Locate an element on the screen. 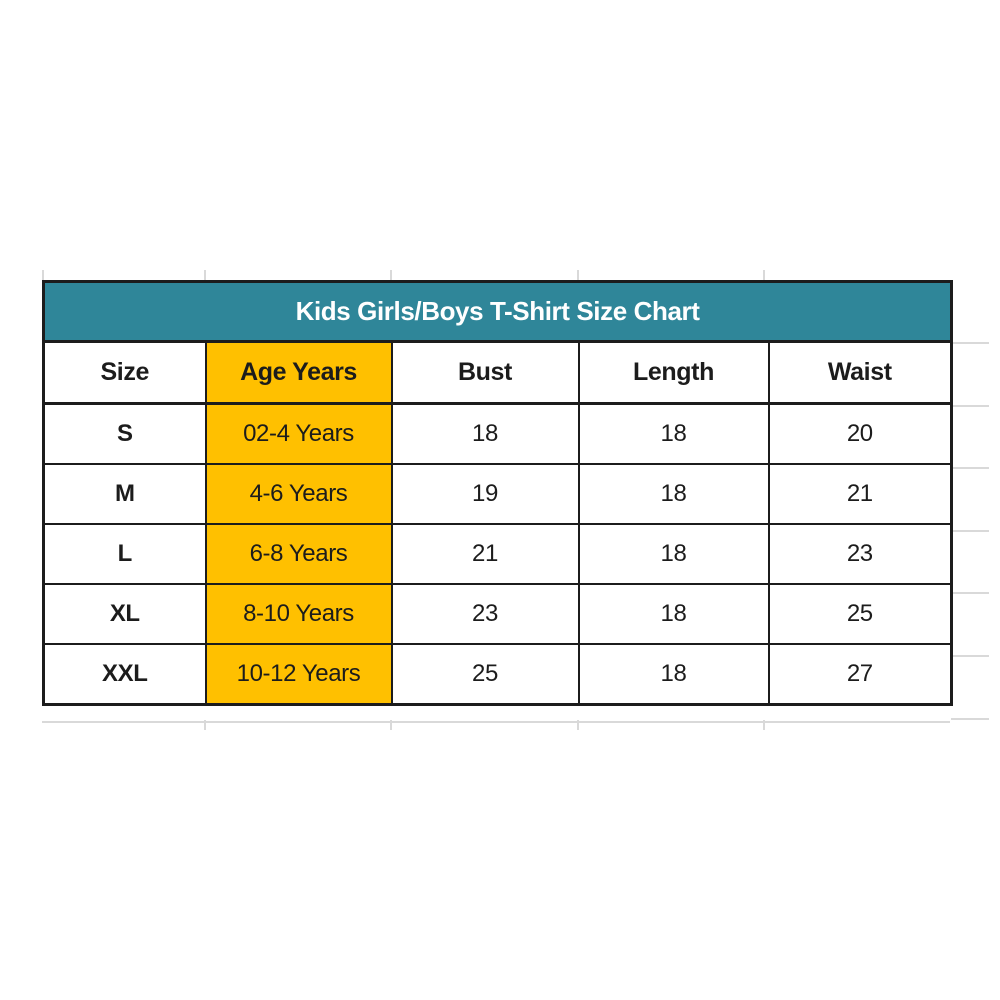 The width and height of the screenshot is (1000, 1000). cell-waist: 20 is located at coordinates (860, 433).